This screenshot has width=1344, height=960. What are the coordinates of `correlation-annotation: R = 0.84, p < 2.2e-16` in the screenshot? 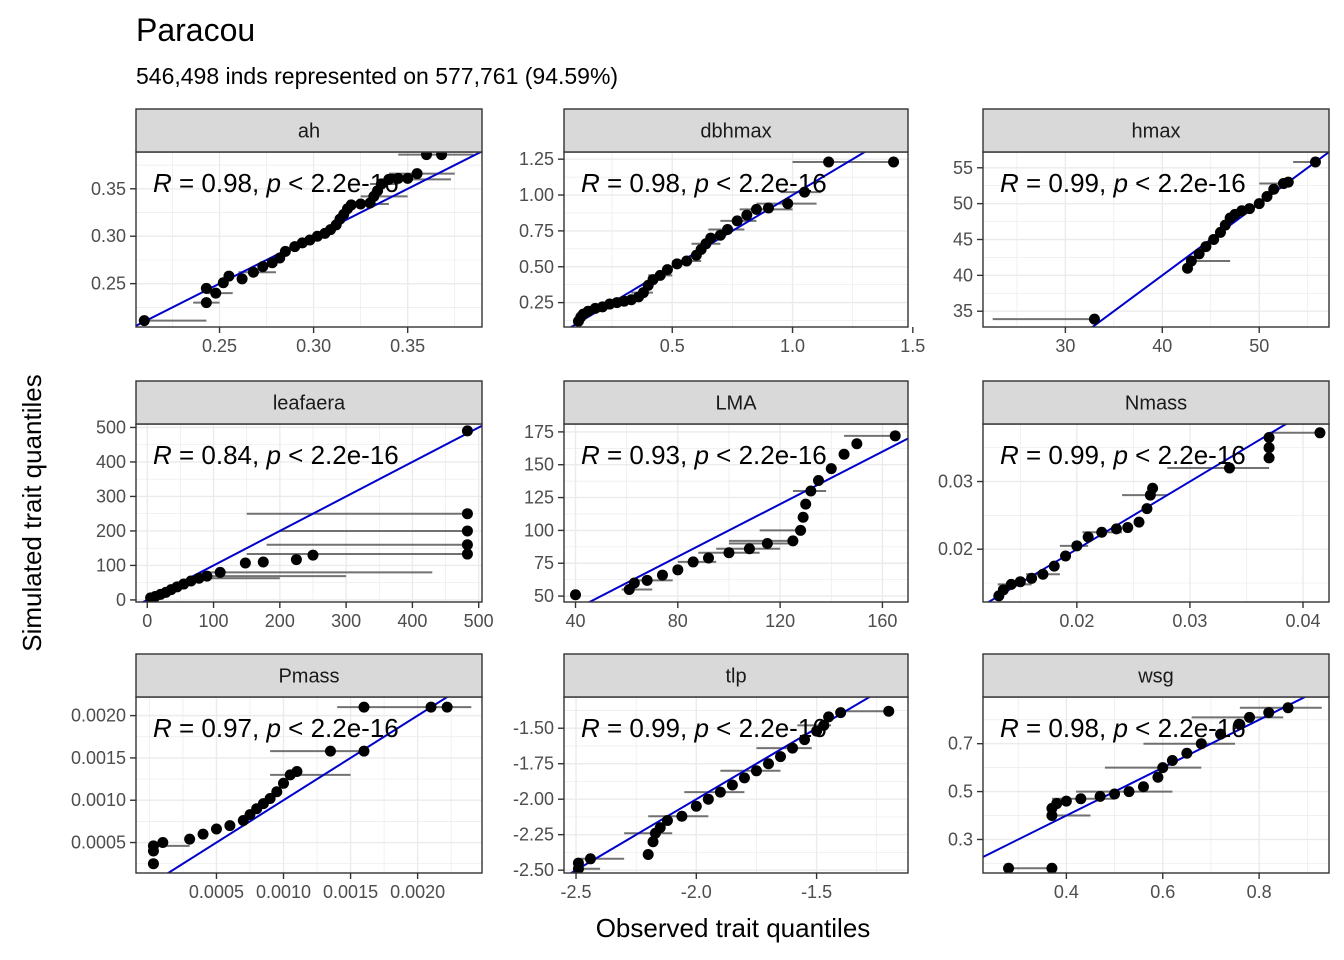 It's located at (276, 455).